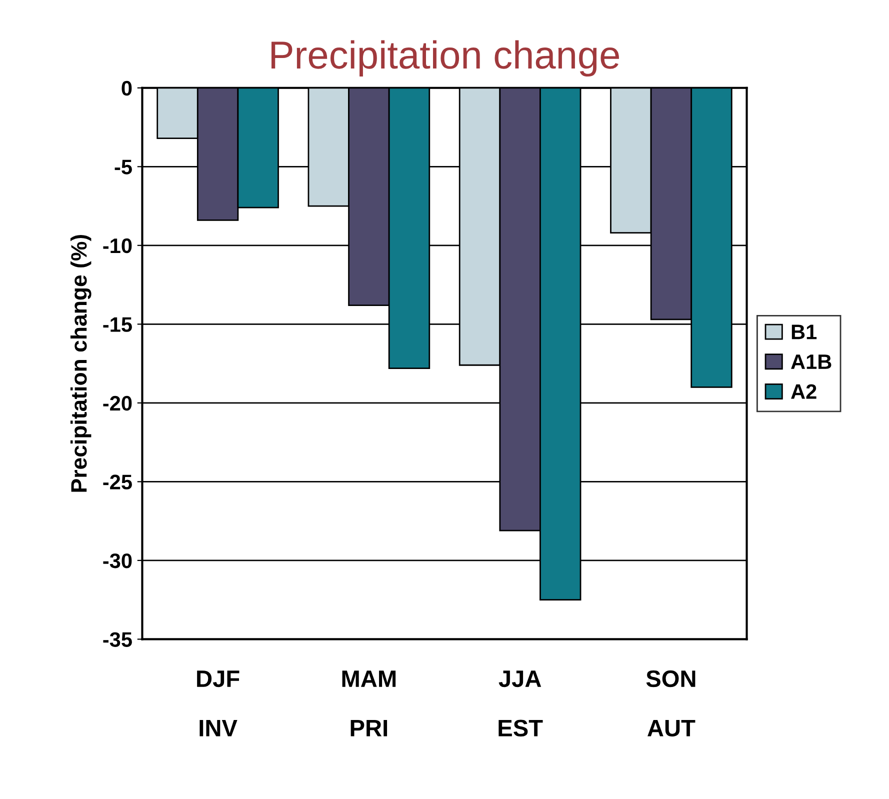  What do you see at coordinates (127, 88) in the screenshot?
I see `y-tick-label: 0` at bounding box center [127, 88].